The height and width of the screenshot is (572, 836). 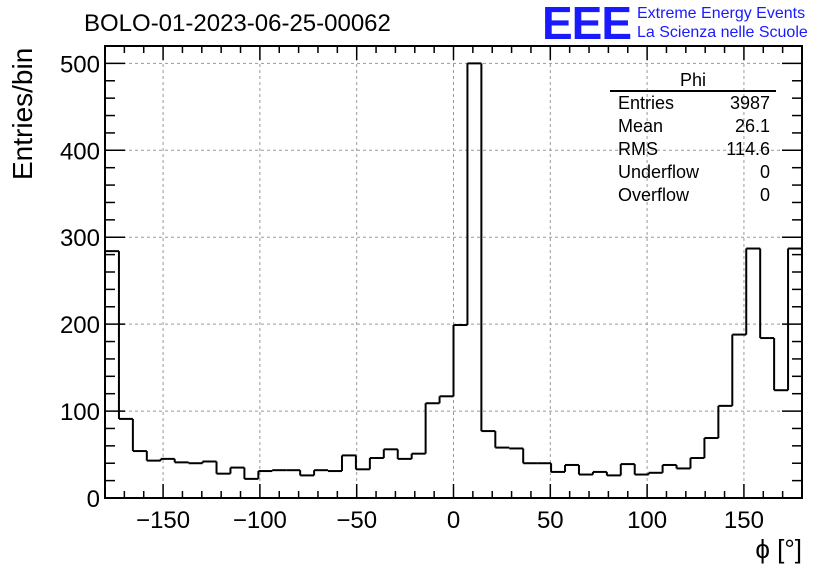 What do you see at coordinates (693, 81) in the screenshot?
I see `stats-title: Phi` at bounding box center [693, 81].